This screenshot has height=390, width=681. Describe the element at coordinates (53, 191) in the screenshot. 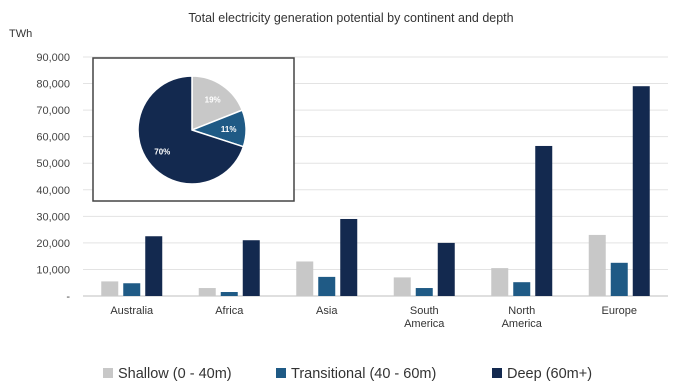

I see `y-tick-label: 40,000` at that location.